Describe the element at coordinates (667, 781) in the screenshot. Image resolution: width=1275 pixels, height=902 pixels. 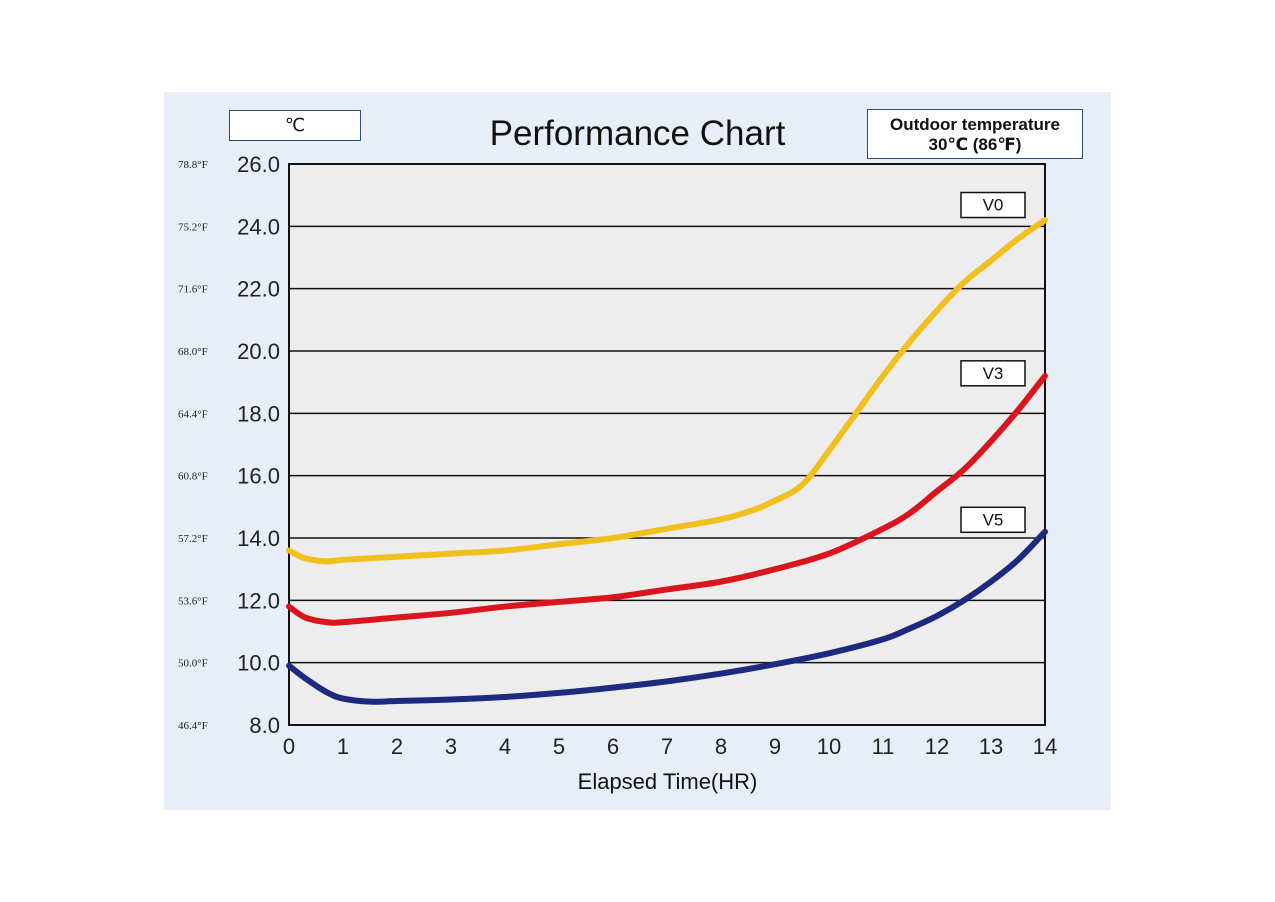
I see `x-axis-label: Elapsed Time(HR)` at that location.